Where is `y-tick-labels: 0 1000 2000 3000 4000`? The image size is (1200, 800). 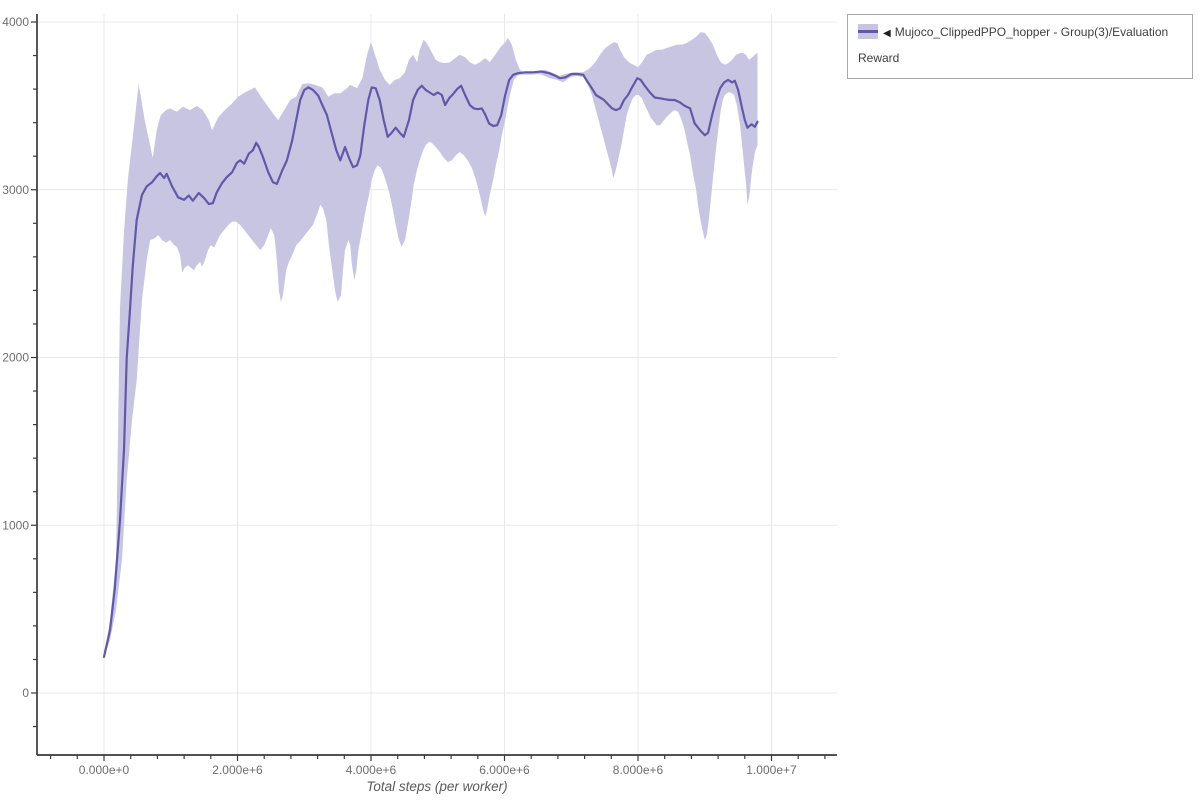
y-tick-labels: 0 1000 2000 3000 4000 is located at coordinates (15, 357).